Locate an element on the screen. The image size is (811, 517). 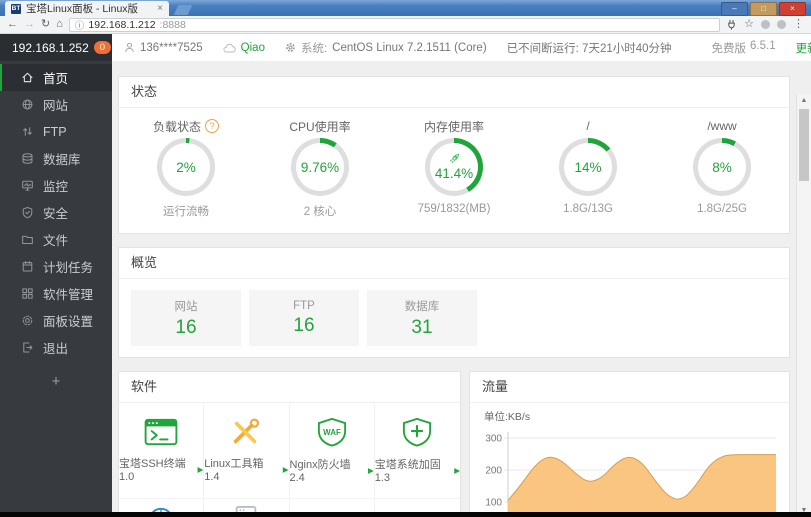
system-label: 系统: is located at coordinates (314, 48).